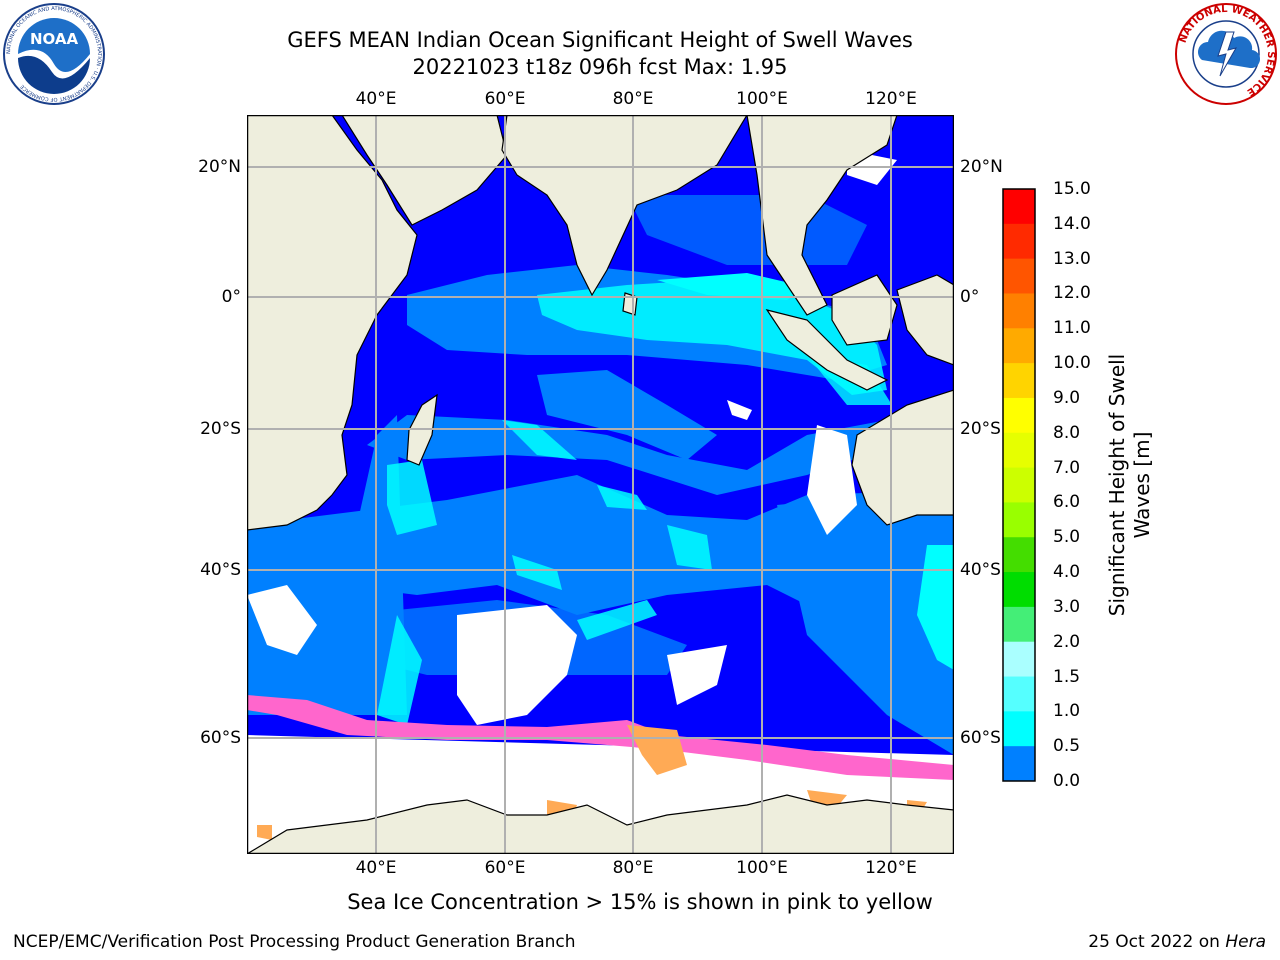 The image size is (1280, 960). I want to click on footer-date: 25 Oct 2022 on Hera, so click(1177, 942).